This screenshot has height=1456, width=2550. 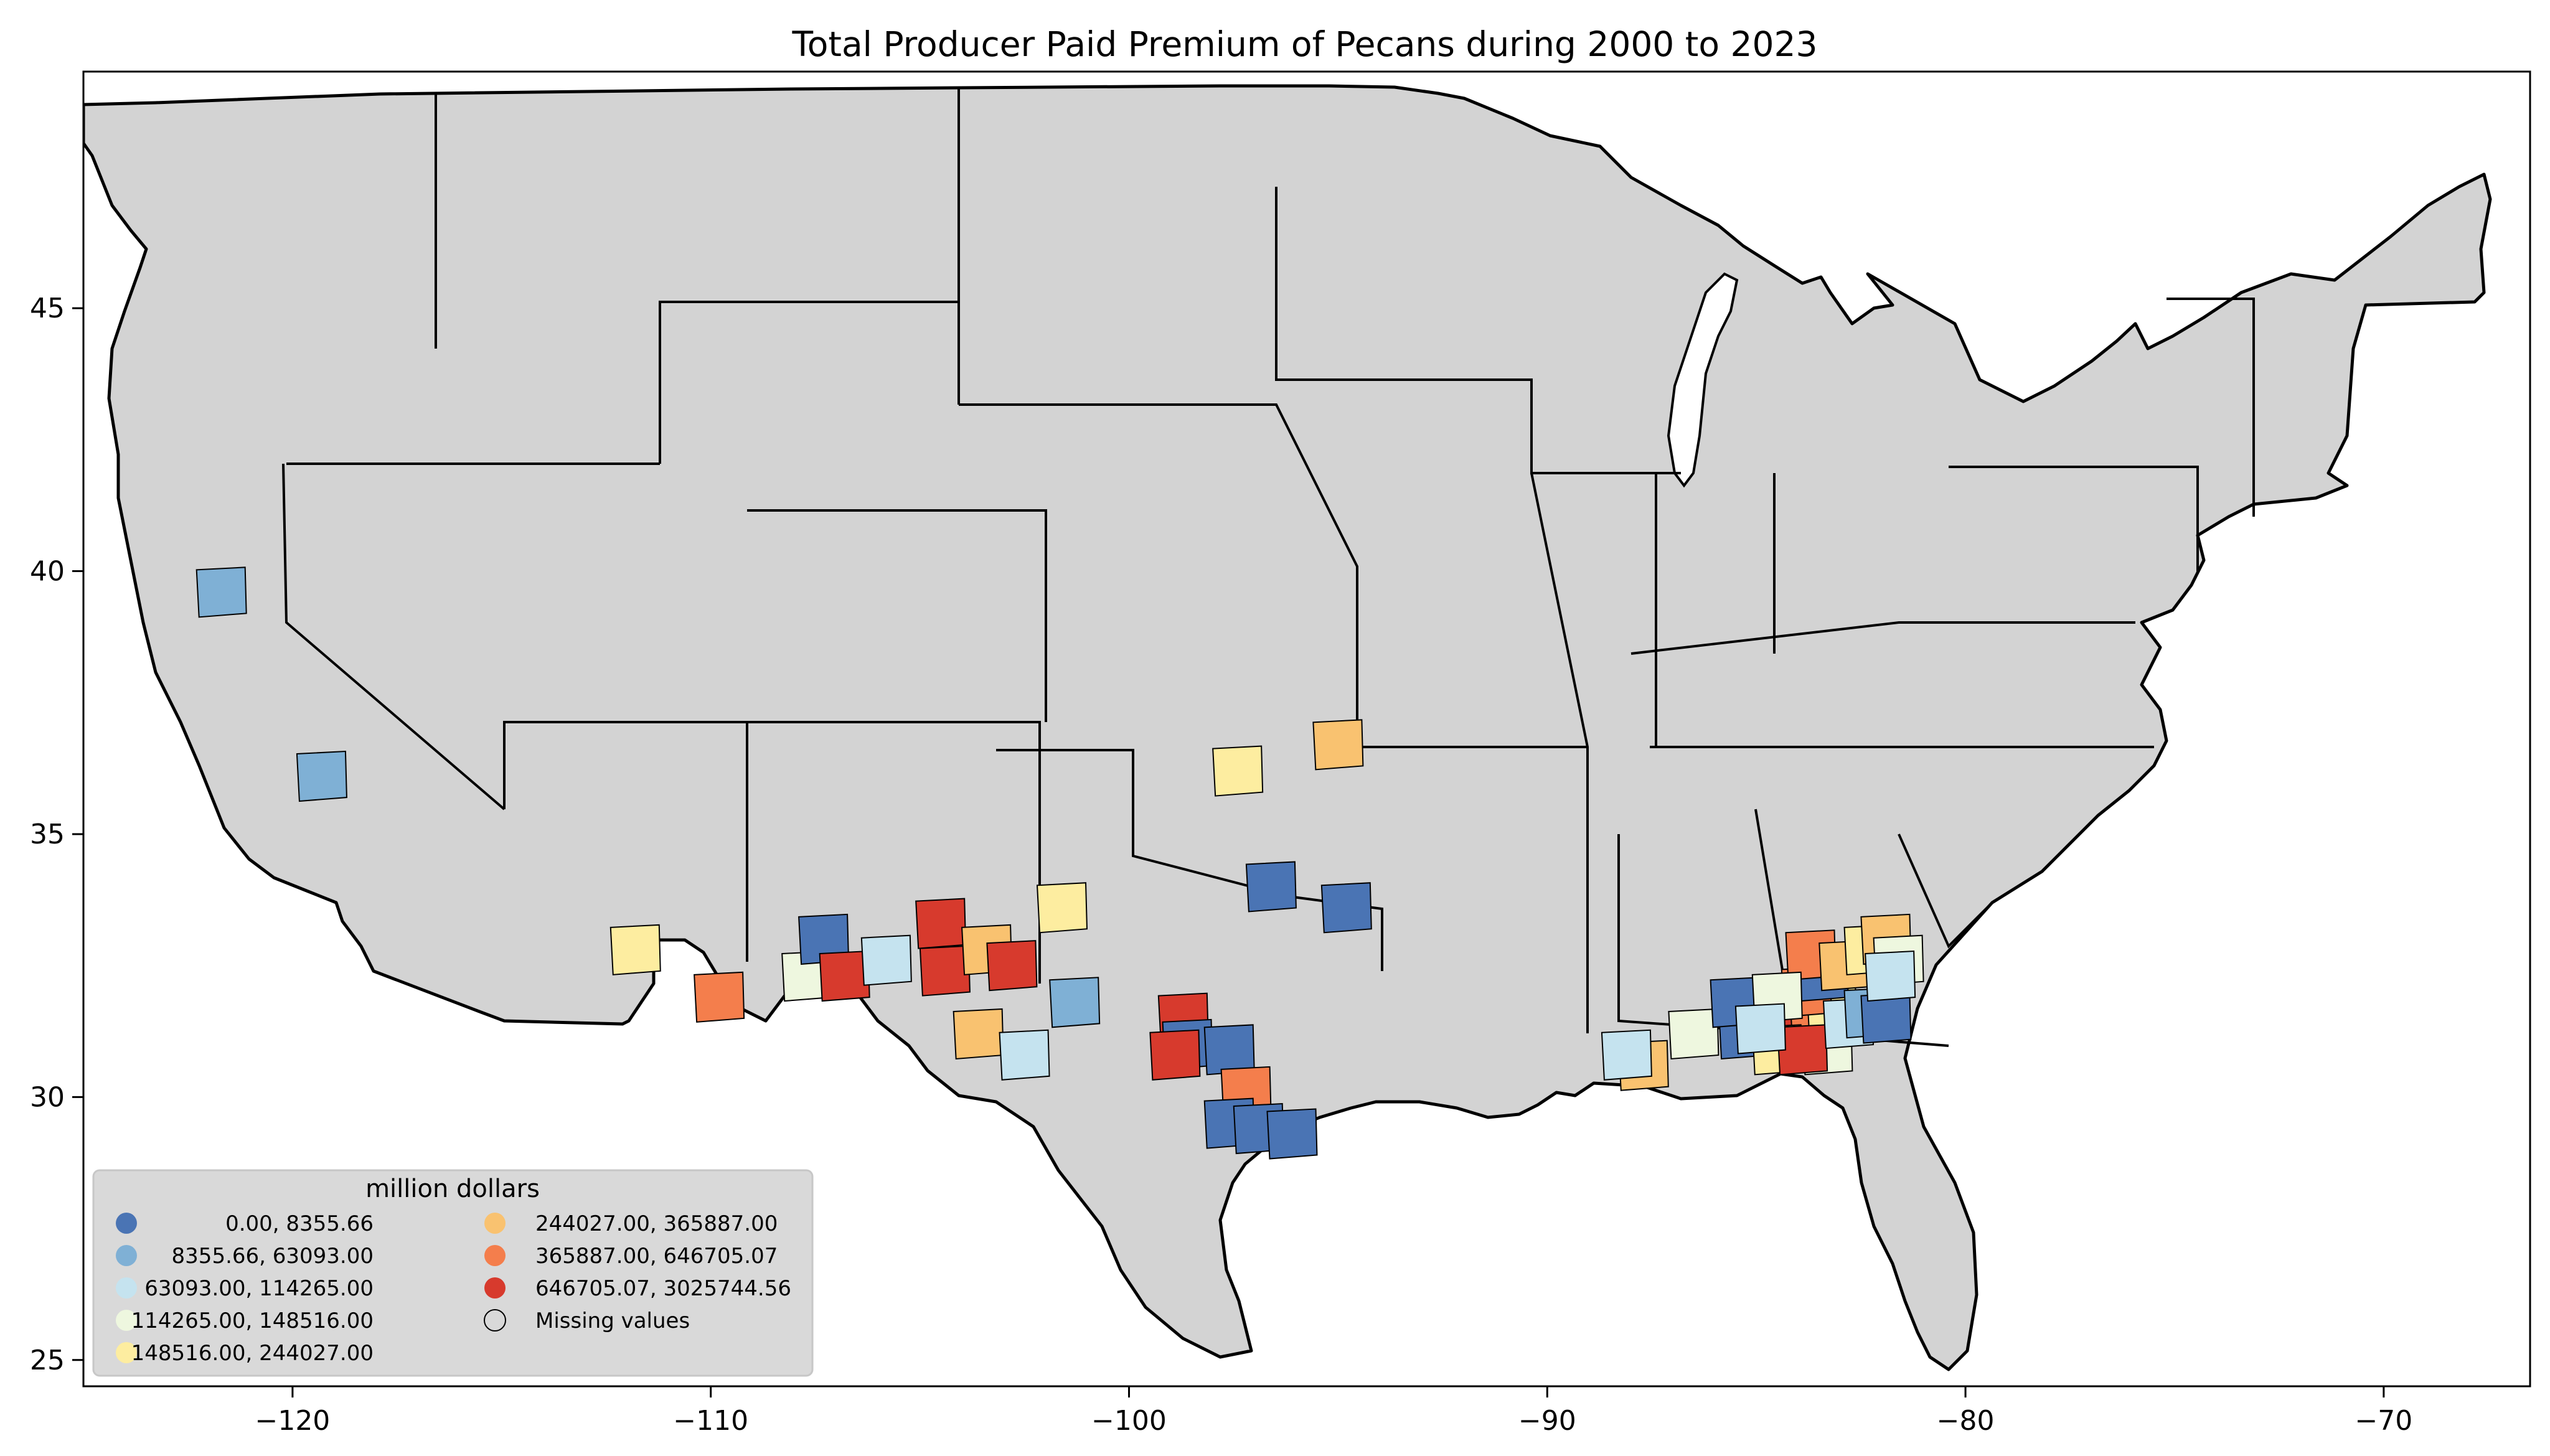 What do you see at coordinates (452, 1189) in the screenshot?
I see `legend-title: million dollars` at bounding box center [452, 1189].